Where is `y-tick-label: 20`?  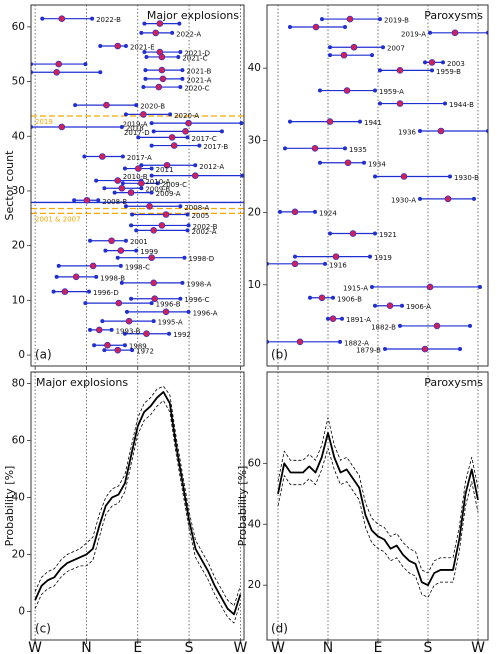
y-tick-label: 20 is located at coordinates (18, 246).